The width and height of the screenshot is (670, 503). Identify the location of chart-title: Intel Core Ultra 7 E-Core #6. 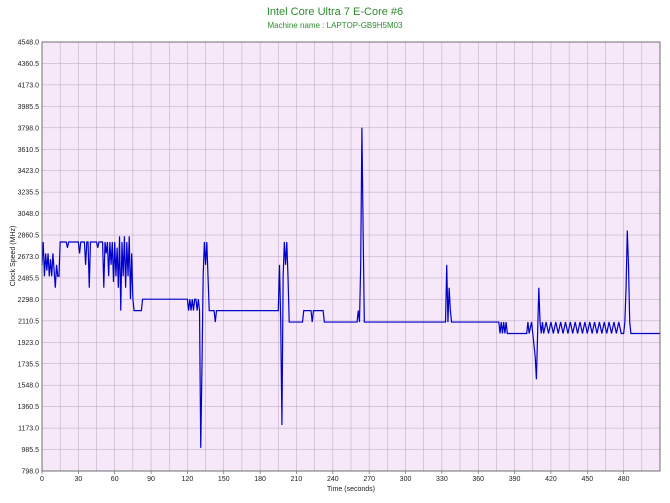
(335, 12).